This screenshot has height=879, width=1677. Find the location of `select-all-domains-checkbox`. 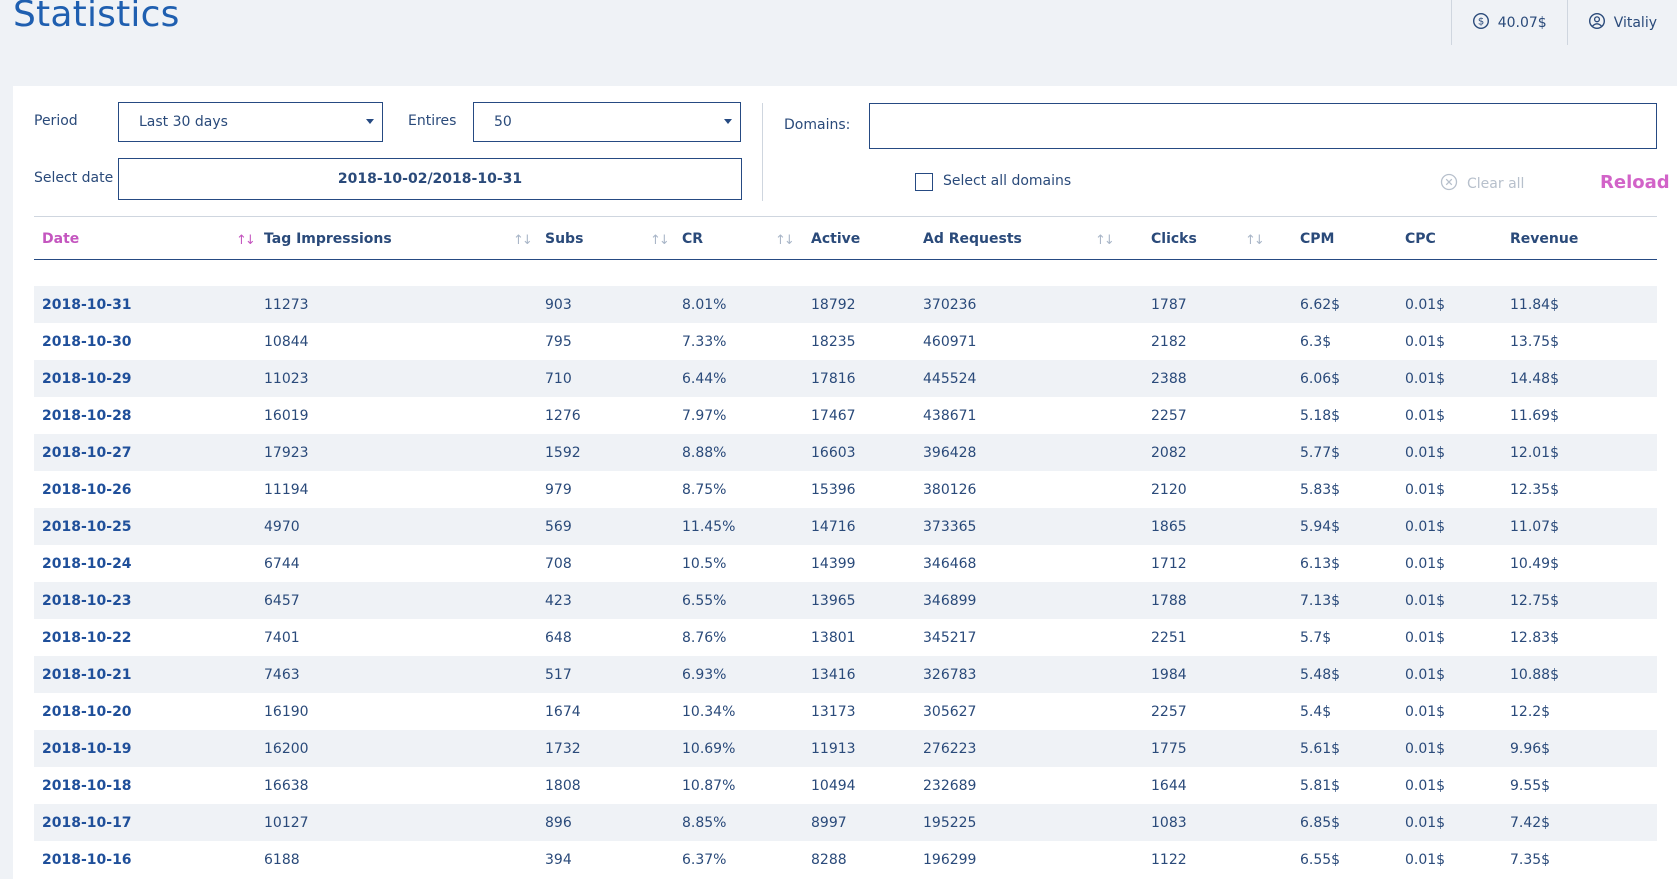

select-all-domains-checkbox is located at coordinates (924, 182).